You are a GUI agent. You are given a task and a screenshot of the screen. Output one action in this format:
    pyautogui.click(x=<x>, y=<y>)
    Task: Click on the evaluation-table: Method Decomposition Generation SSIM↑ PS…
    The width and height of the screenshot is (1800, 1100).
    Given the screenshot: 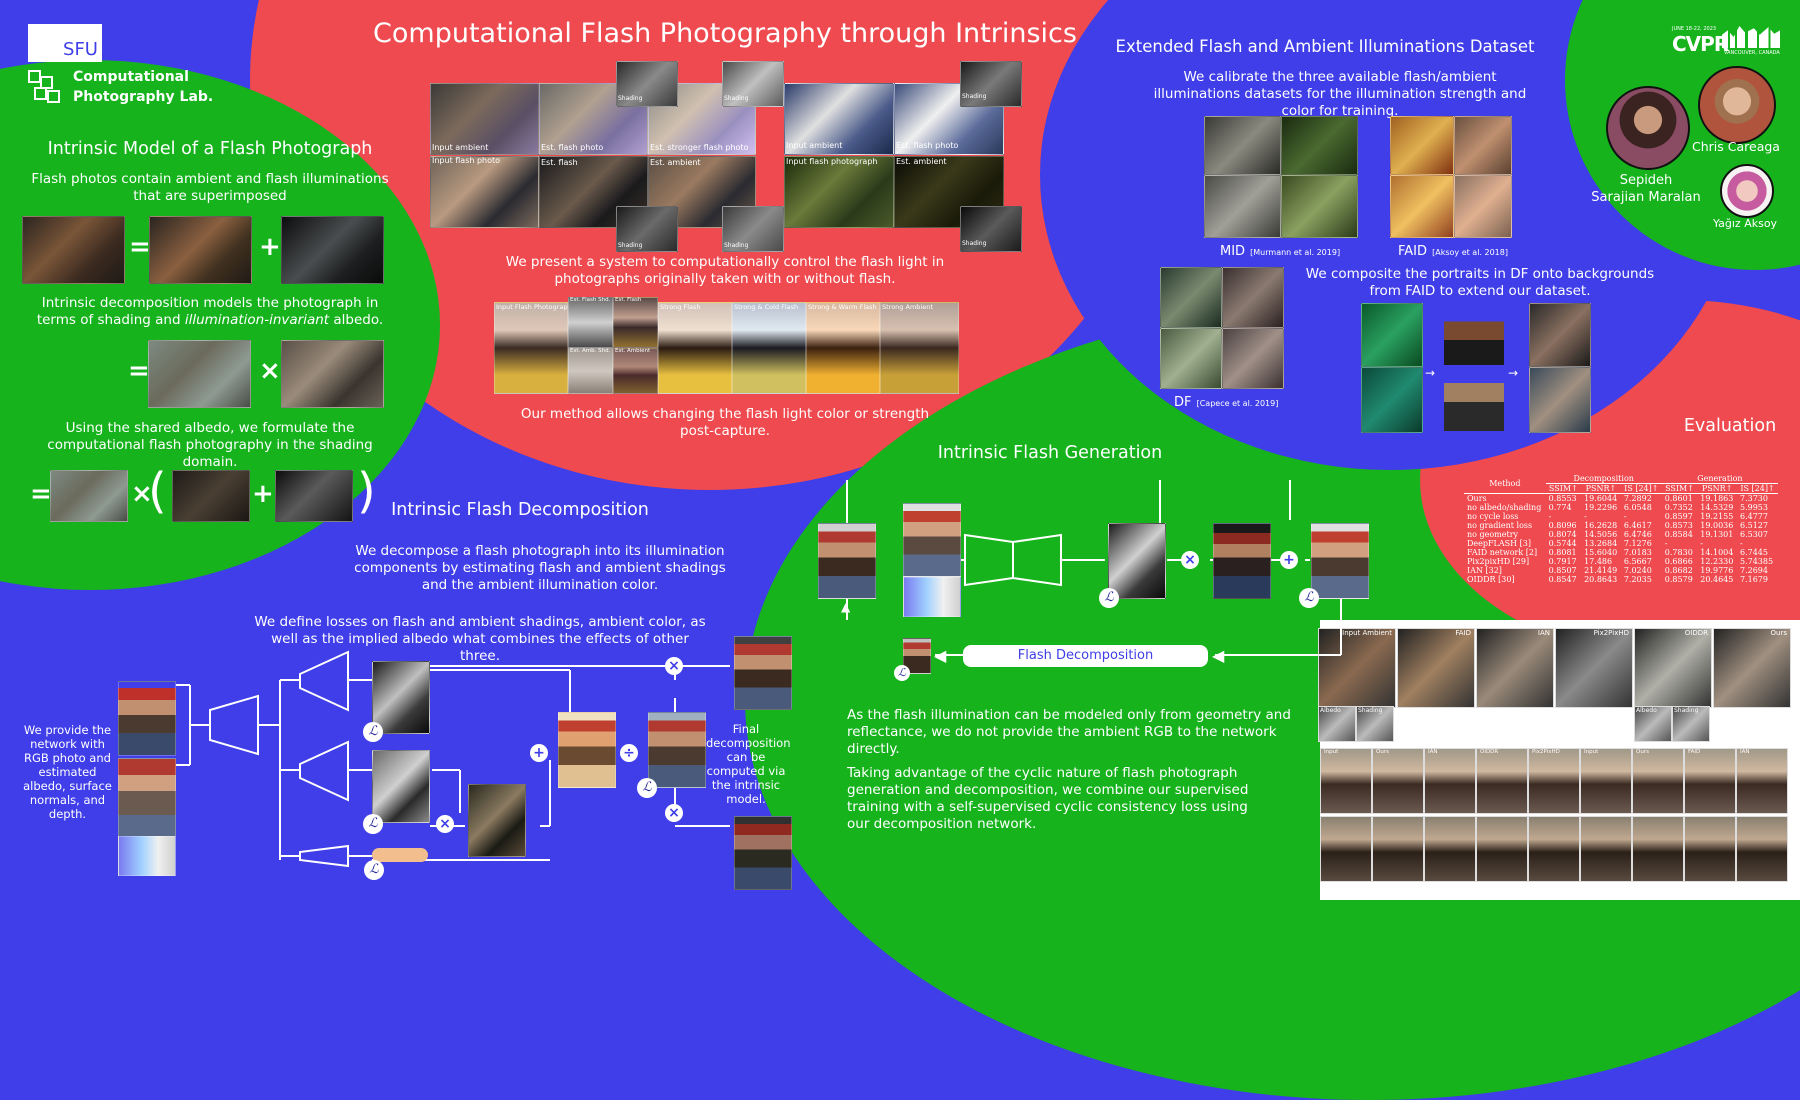 What is the action you would take?
    pyautogui.click(x=1621, y=529)
    